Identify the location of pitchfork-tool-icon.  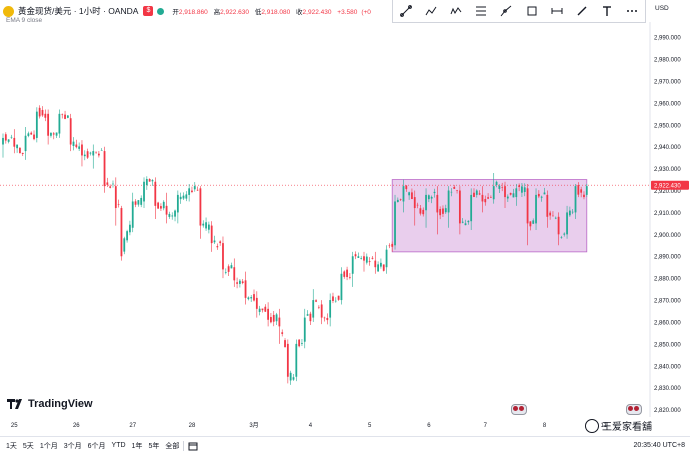
(506, 11).